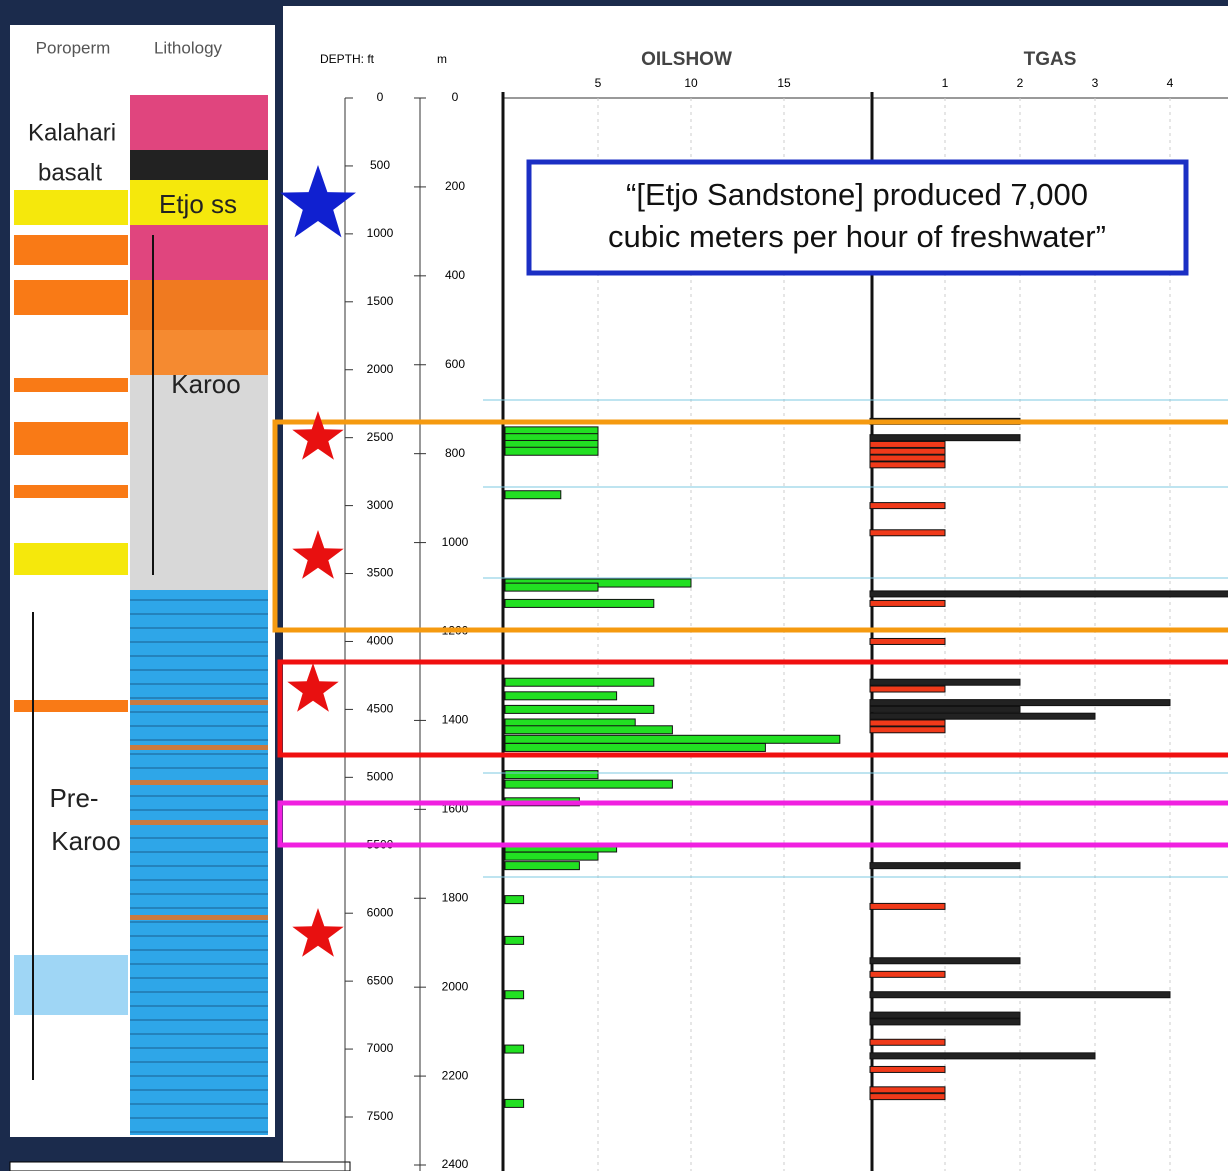 Image resolution: width=1228 pixels, height=1171 pixels. Describe the element at coordinates (598, 83) in the screenshot. I see `tick-label: 5` at that location.